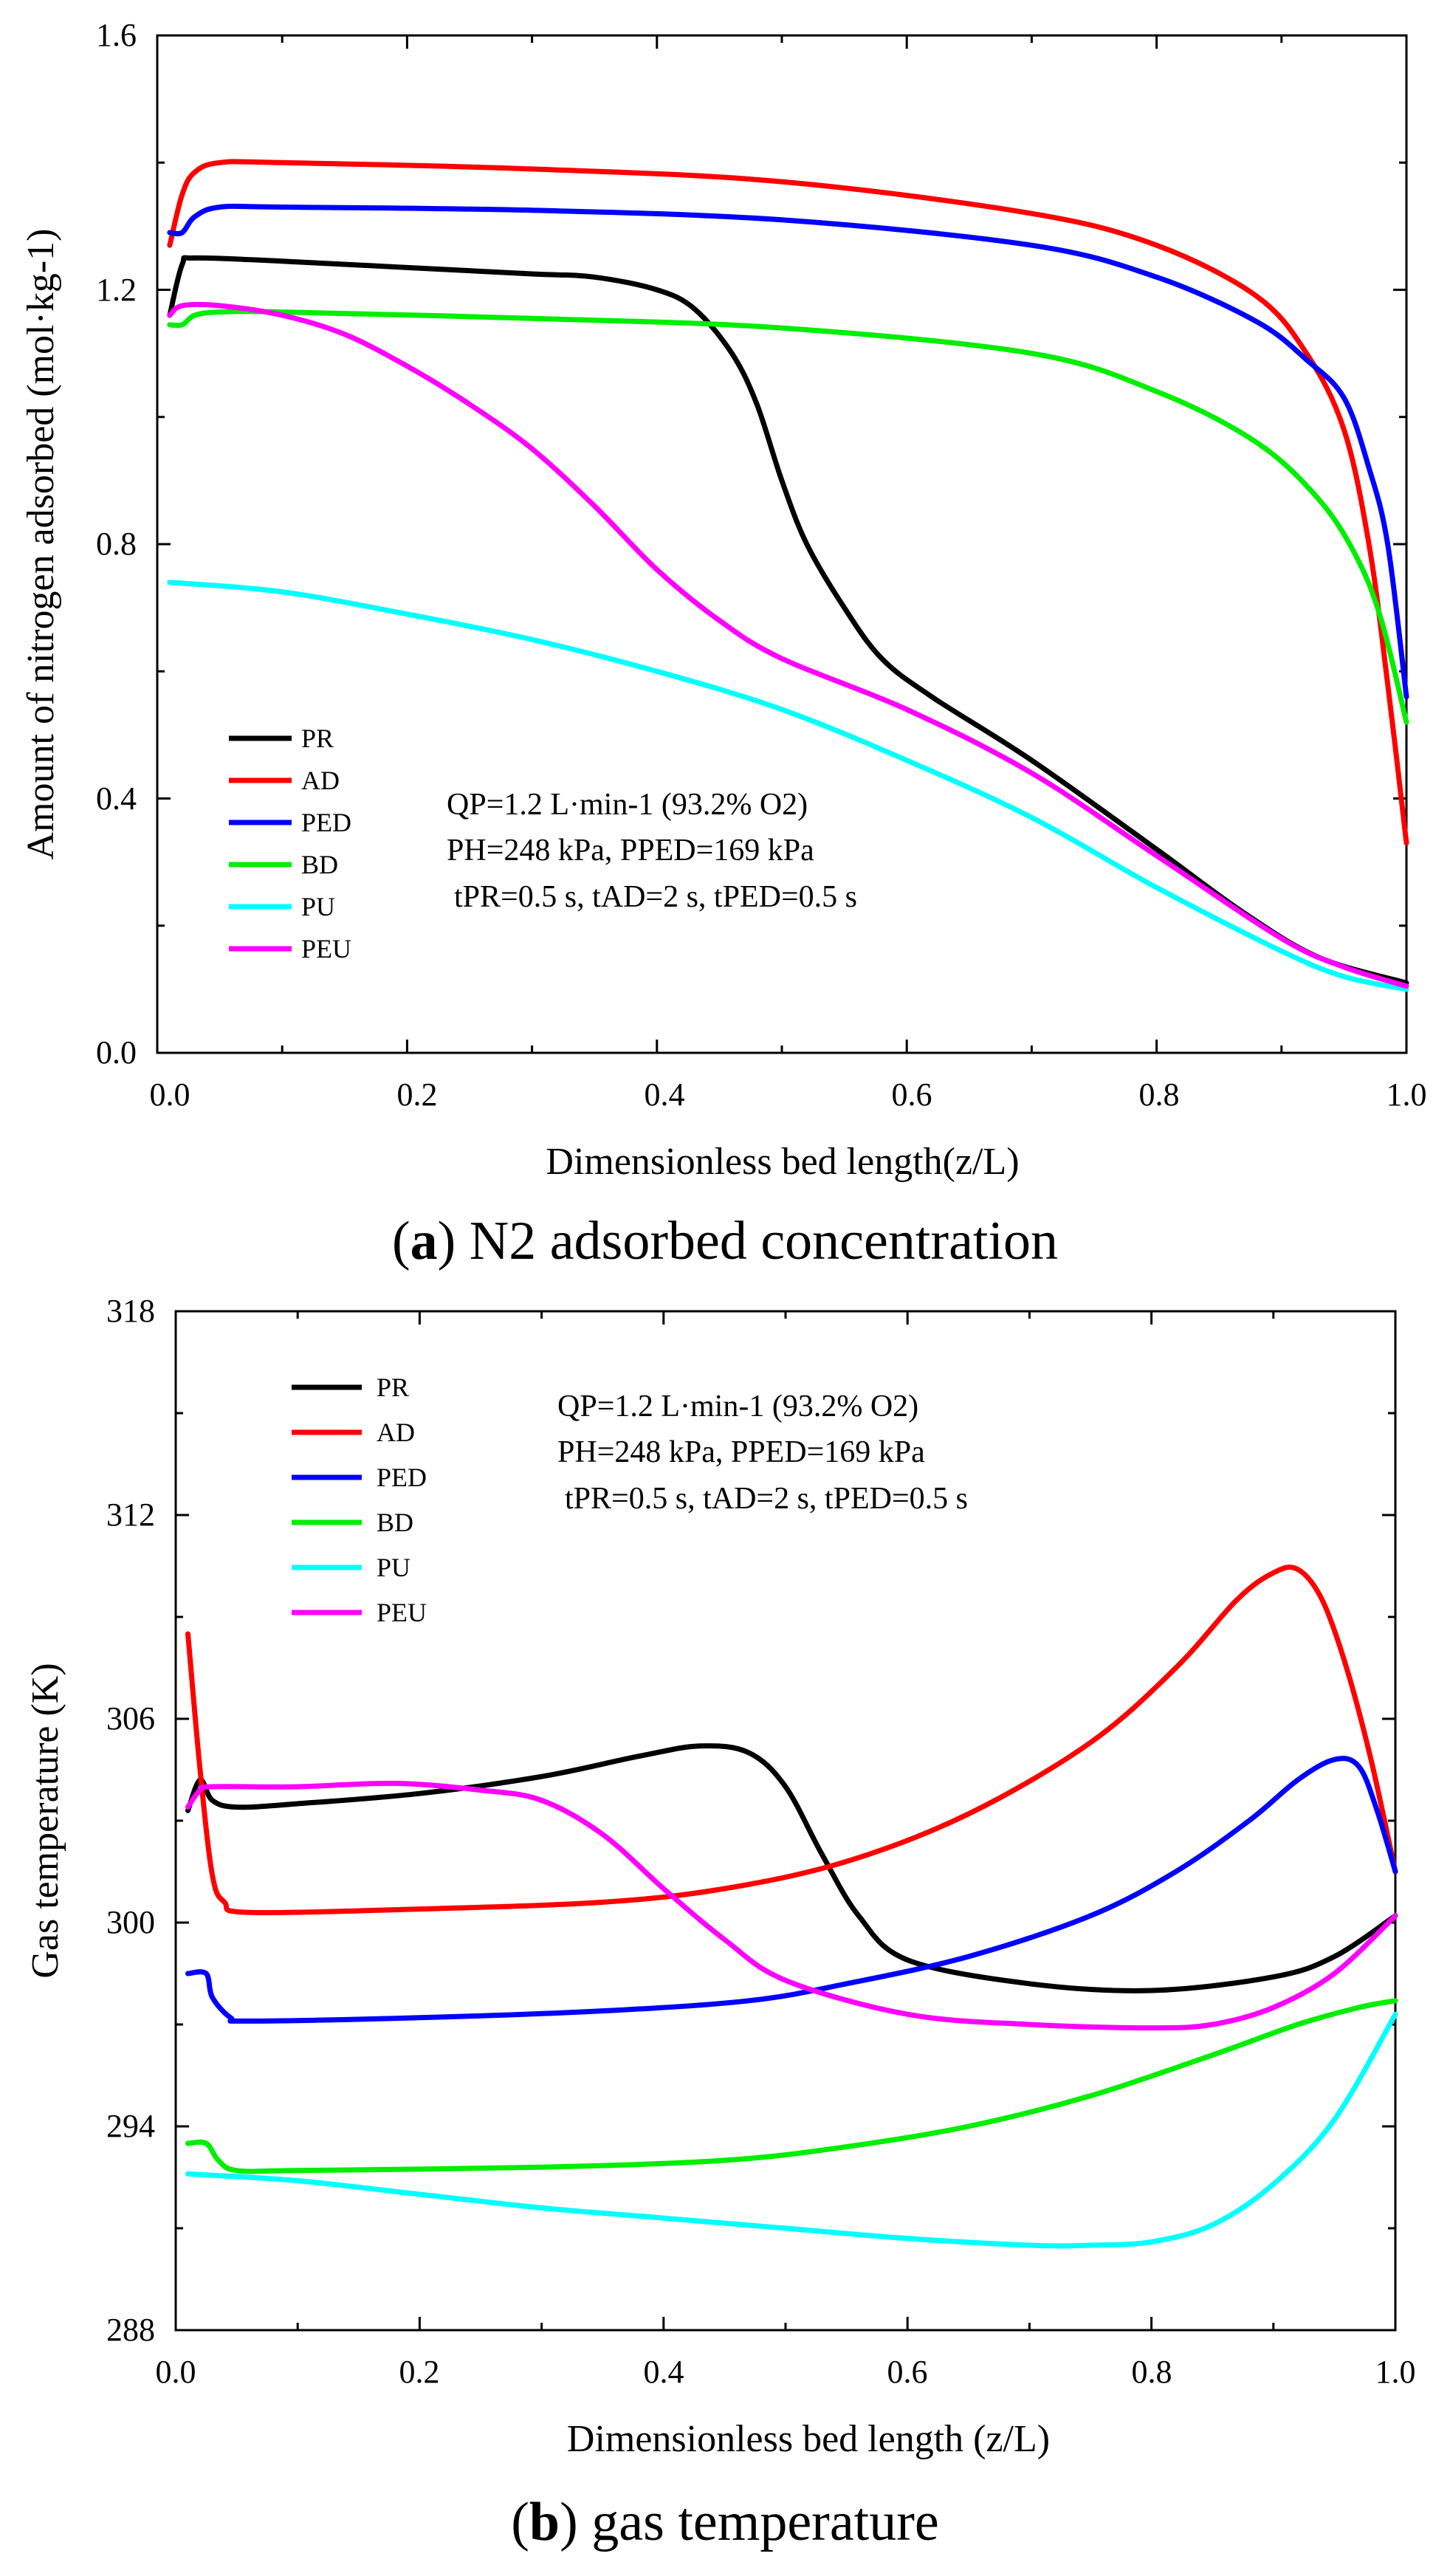 The image size is (1450, 2576). What do you see at coordinates (130, 1515) in the screenshot?
I see `panel-b-y-tick-label: 312` at bounding box center [130, 1515].